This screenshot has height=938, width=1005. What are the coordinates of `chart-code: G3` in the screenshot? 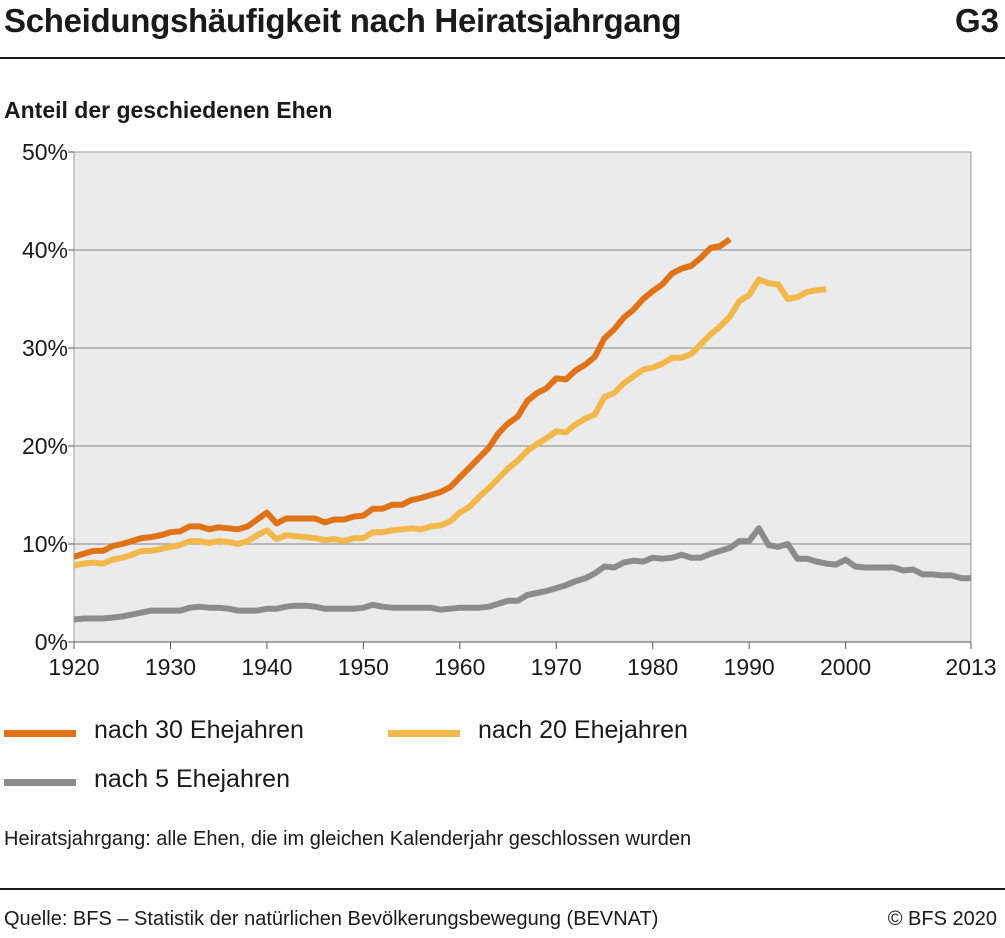 It's located at (976, 20).